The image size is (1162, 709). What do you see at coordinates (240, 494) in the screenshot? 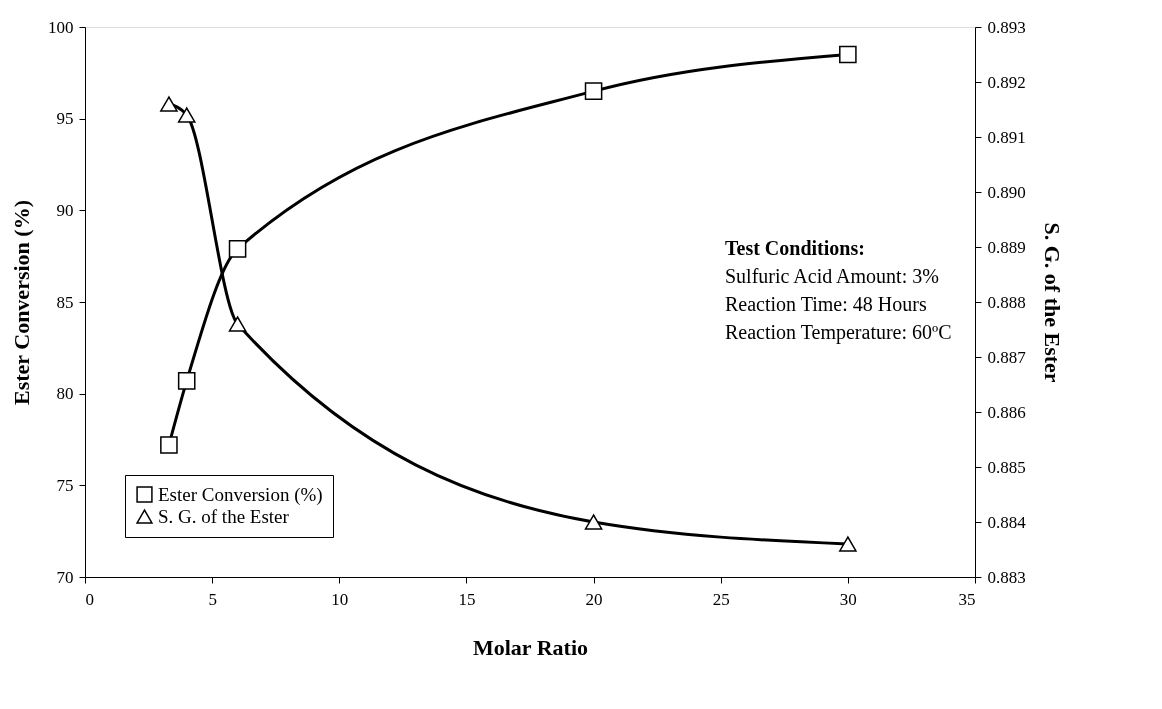
I see `legend-label: Ester Conversion (%)` at bounding box center [240, 494].